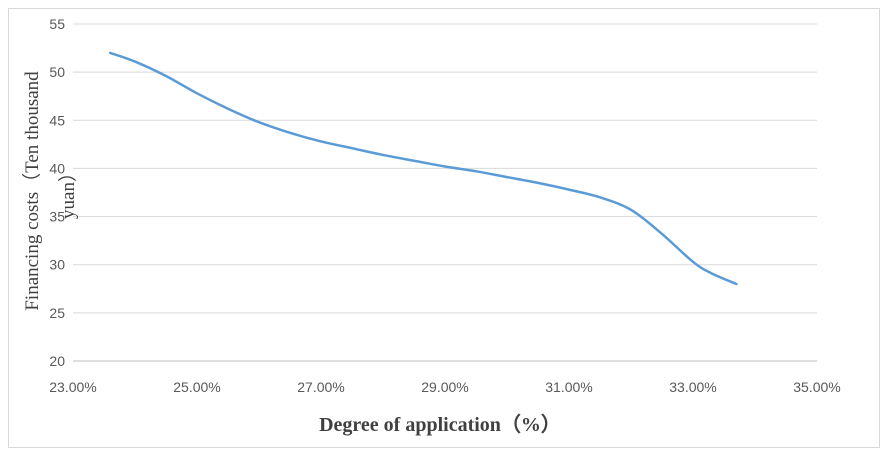 This screenshot has height=455, width=889. What do you see at coordinates (32, 191) in the screenshot?
I see `y-axis-title-line-1: Financing costs（Ten thousand` at bounding box center [32, 191].